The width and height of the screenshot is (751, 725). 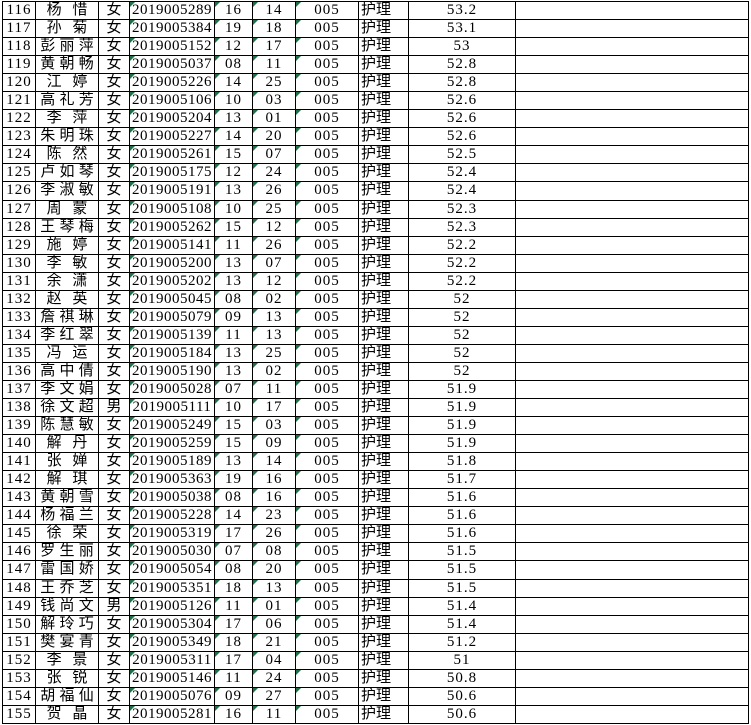 What do you see at coordinates (19, 173) in the screenshot?
I see `cell-row-number: 125` at bounding box center [19, 173].